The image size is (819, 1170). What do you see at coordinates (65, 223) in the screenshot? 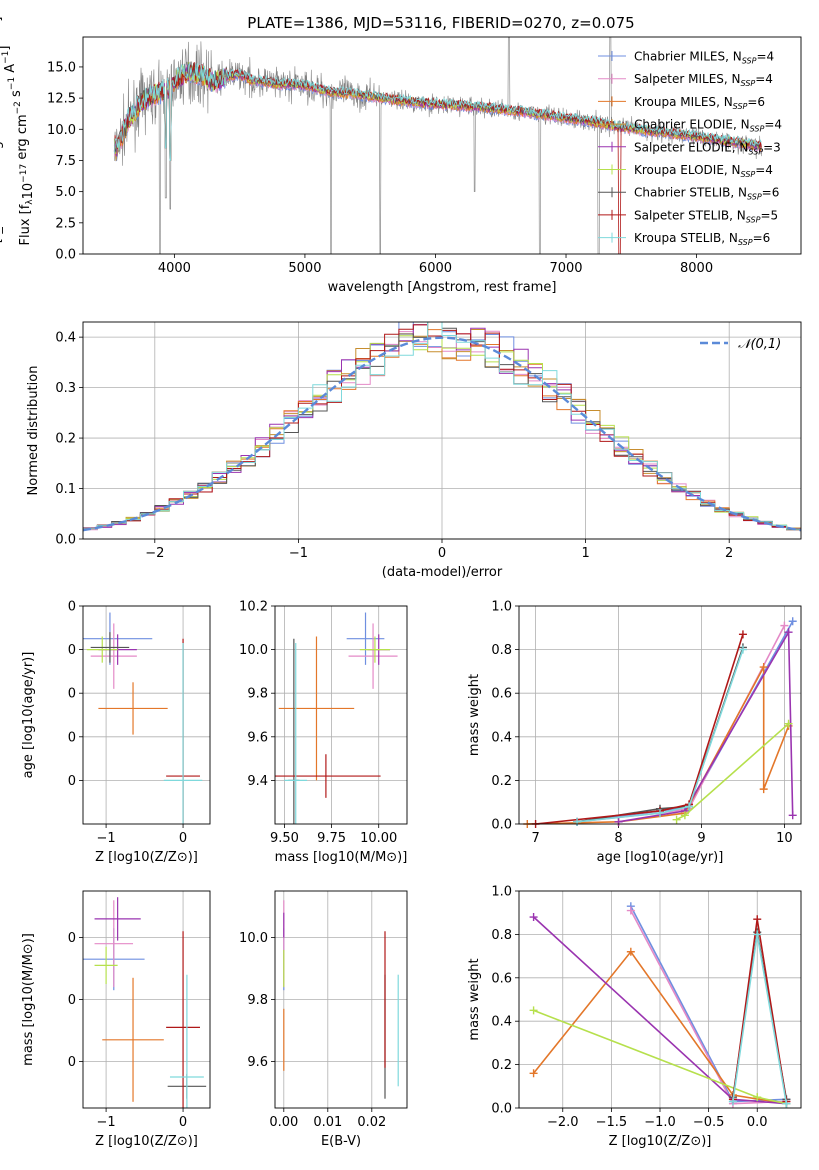
I see `y-tick-label: 2.5` at bounding box center [65, 223].